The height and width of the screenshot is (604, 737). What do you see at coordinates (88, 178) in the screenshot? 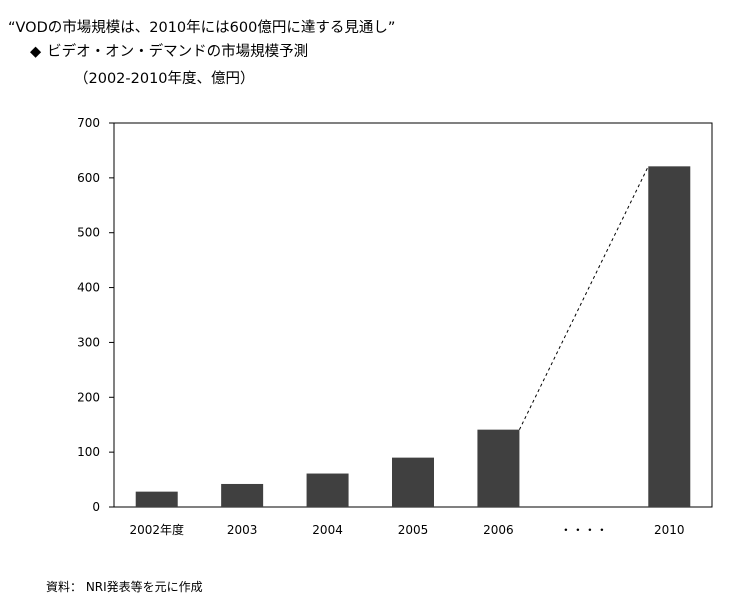
I see `y-tick-label: 600` at bounding box center [88, 178].